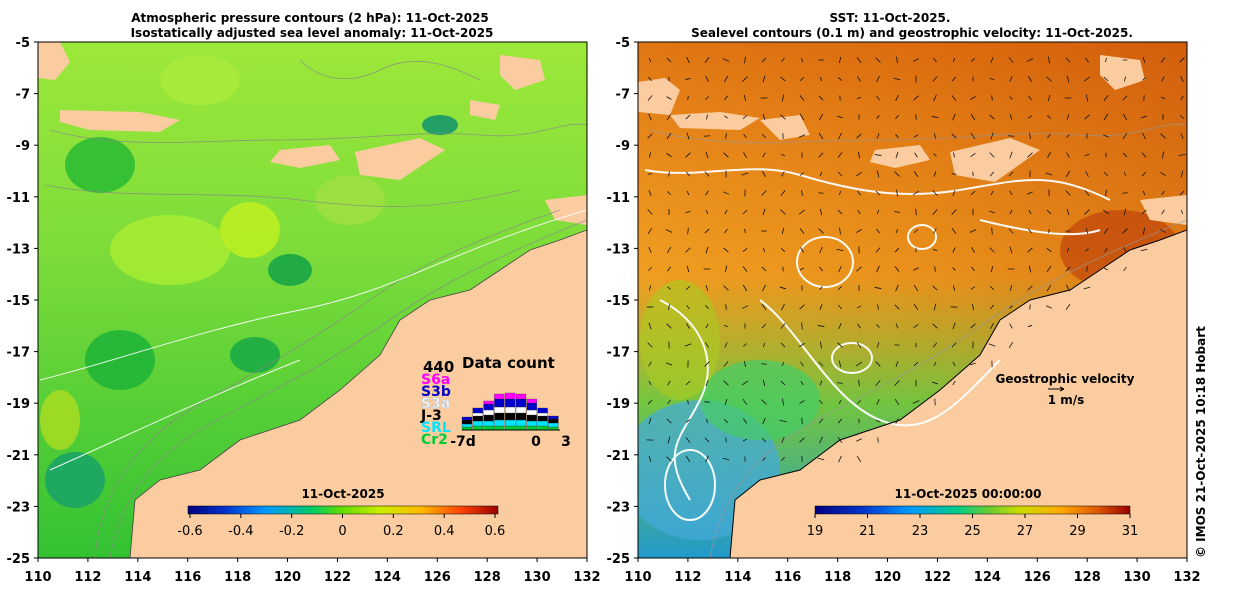 This screenshot has height=590, width=1250. Describe the element at coordinates (867, 531) in the screenshot. I see `colorbar-tick-label: 21` at that location.